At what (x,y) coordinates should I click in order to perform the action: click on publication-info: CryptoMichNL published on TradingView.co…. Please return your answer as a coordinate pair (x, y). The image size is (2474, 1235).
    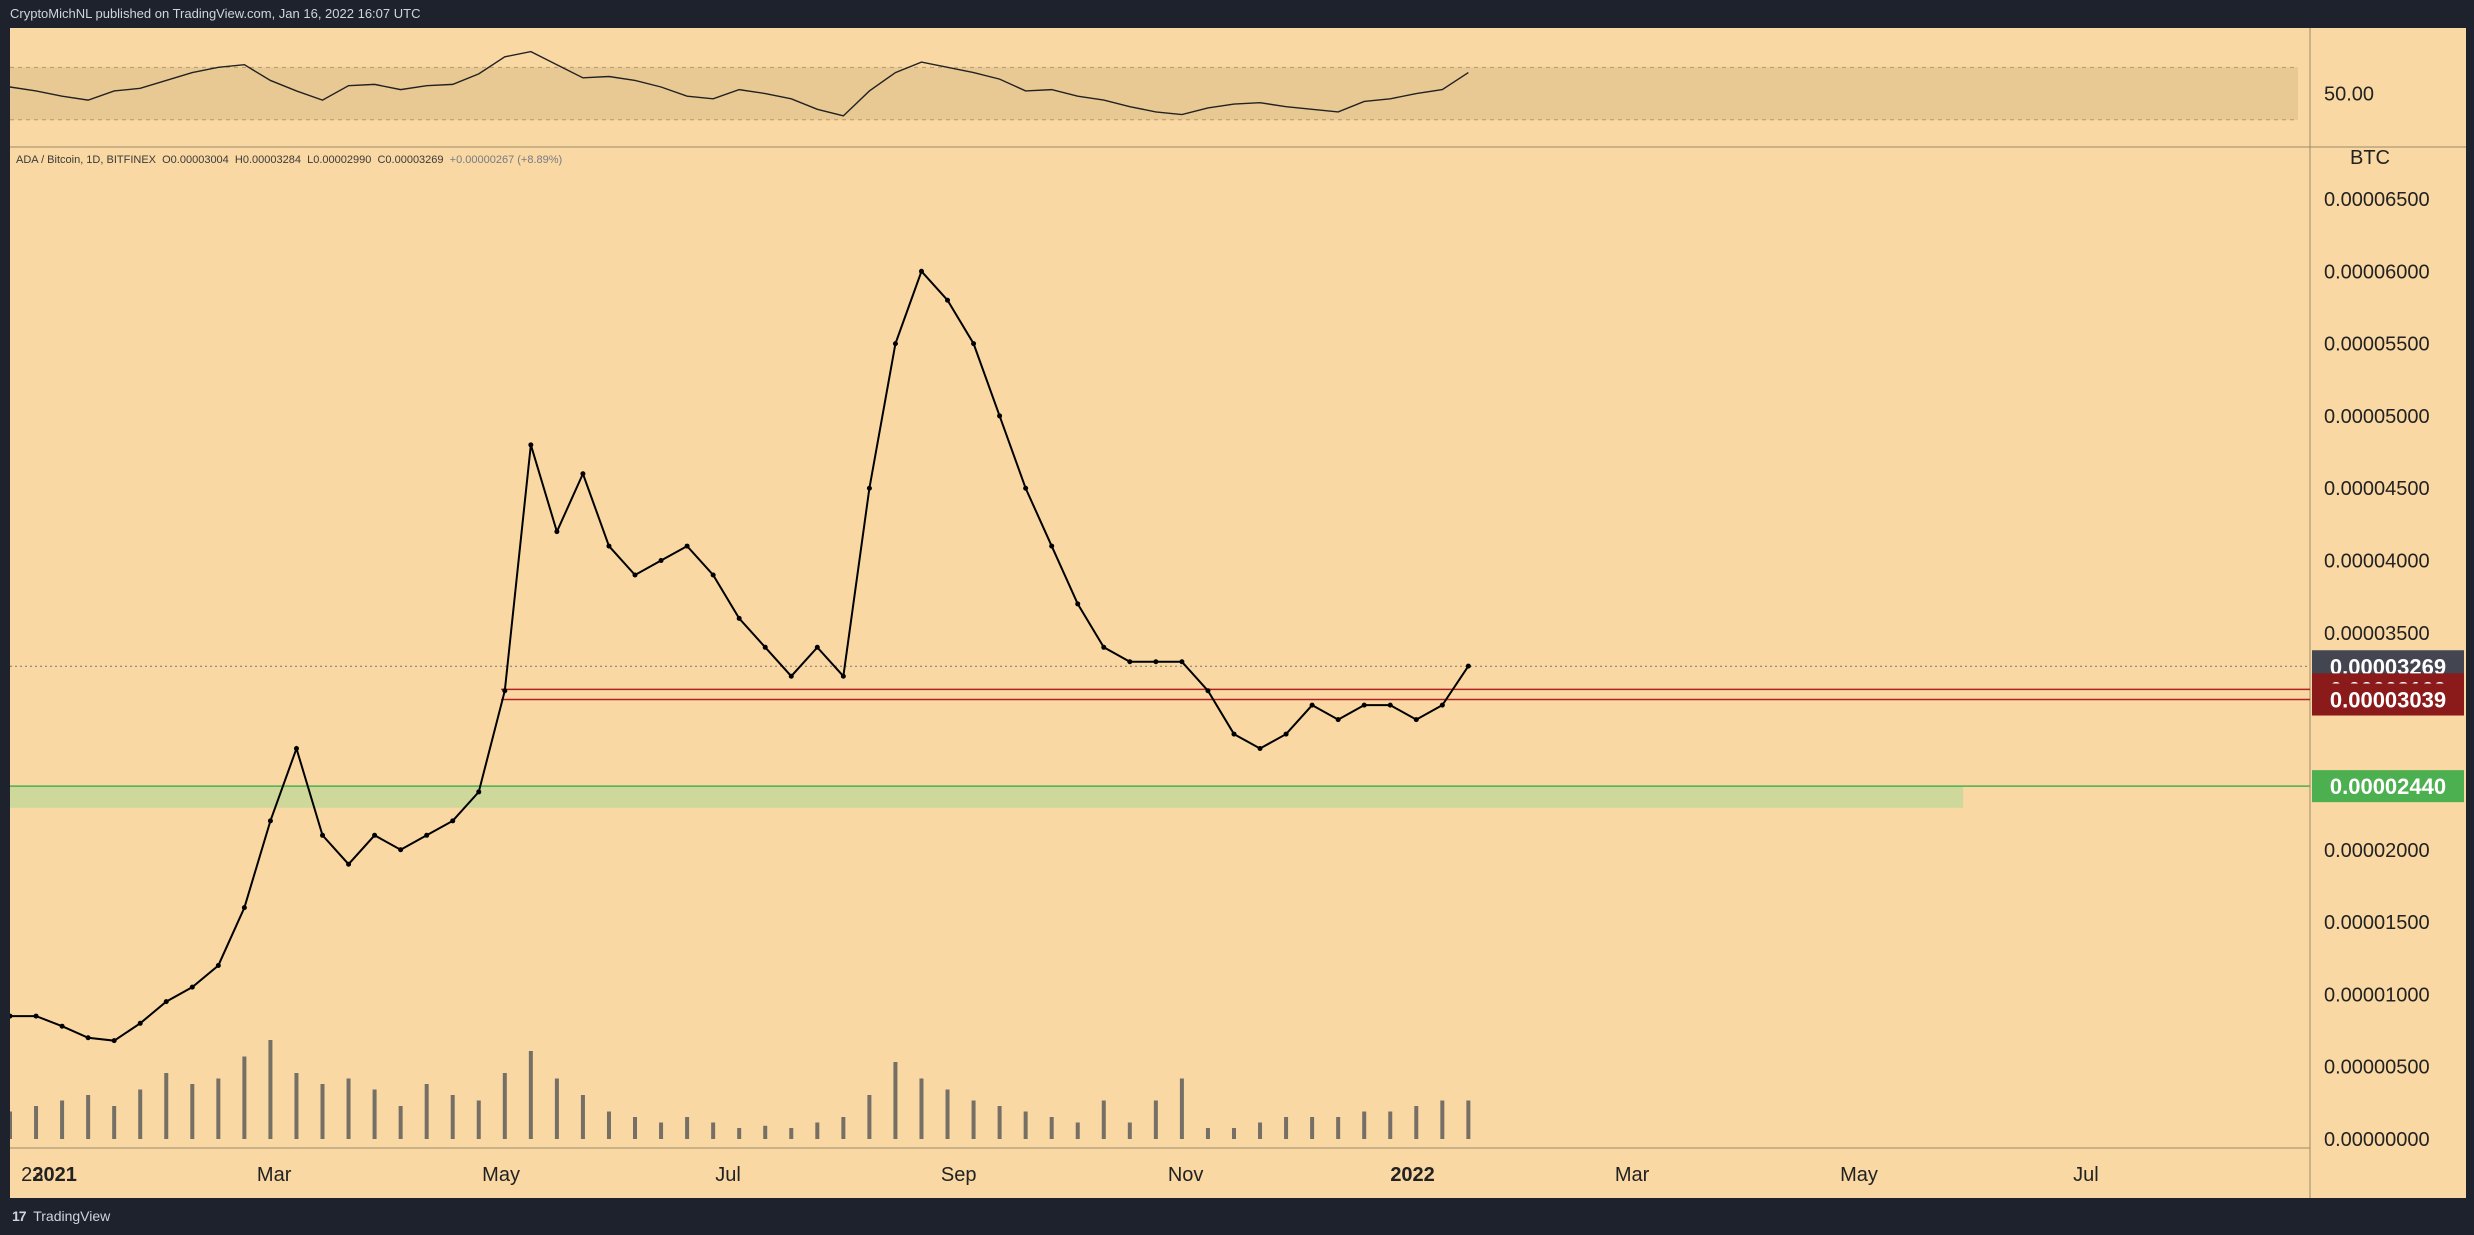
    Looking at the image, I should click on (215, 13).